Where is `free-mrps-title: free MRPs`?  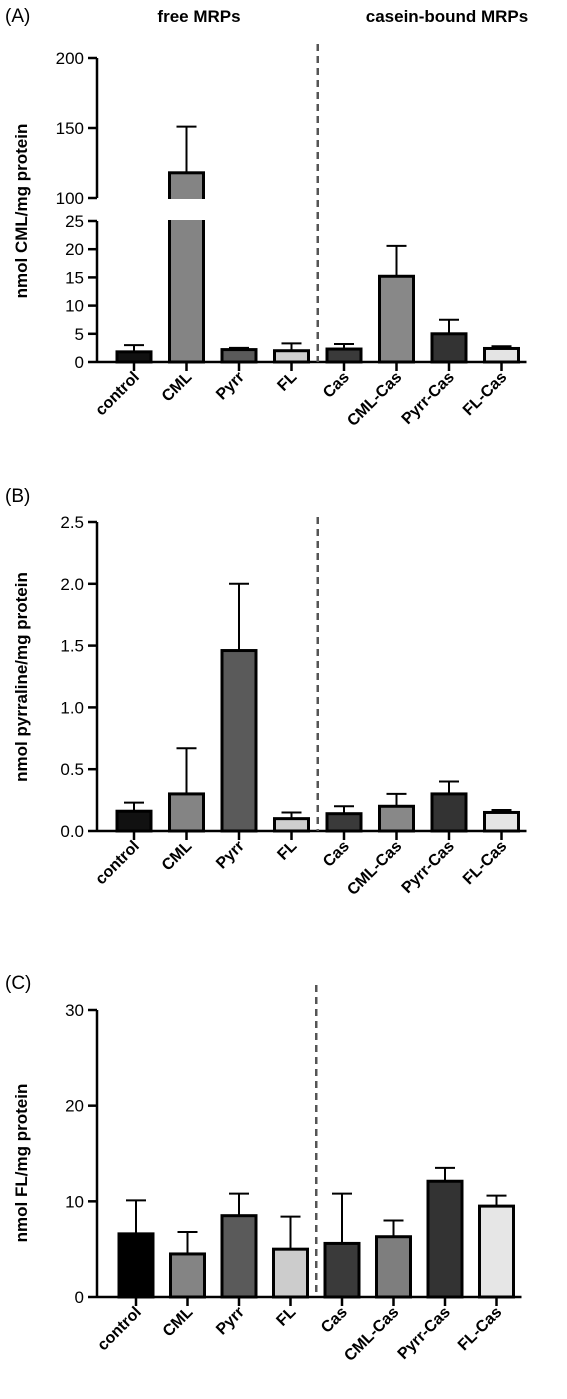
free-mrps-title: free MRPs is located at coordinates (198, 16).